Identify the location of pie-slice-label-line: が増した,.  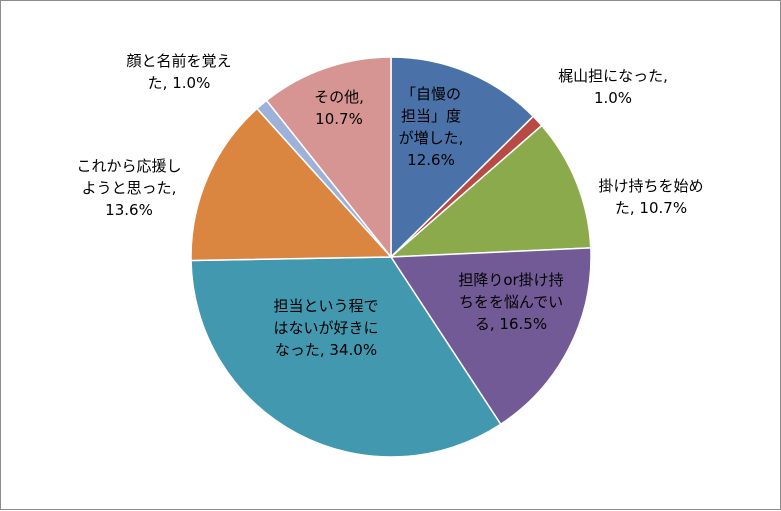
(431, 138).